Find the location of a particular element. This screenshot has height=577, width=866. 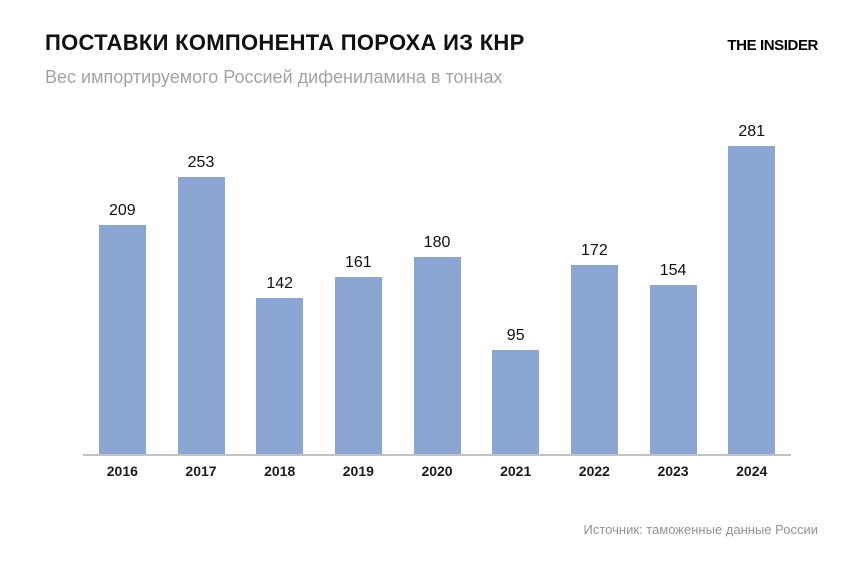

bar-column: 142 is located at coordinates (279, 285).